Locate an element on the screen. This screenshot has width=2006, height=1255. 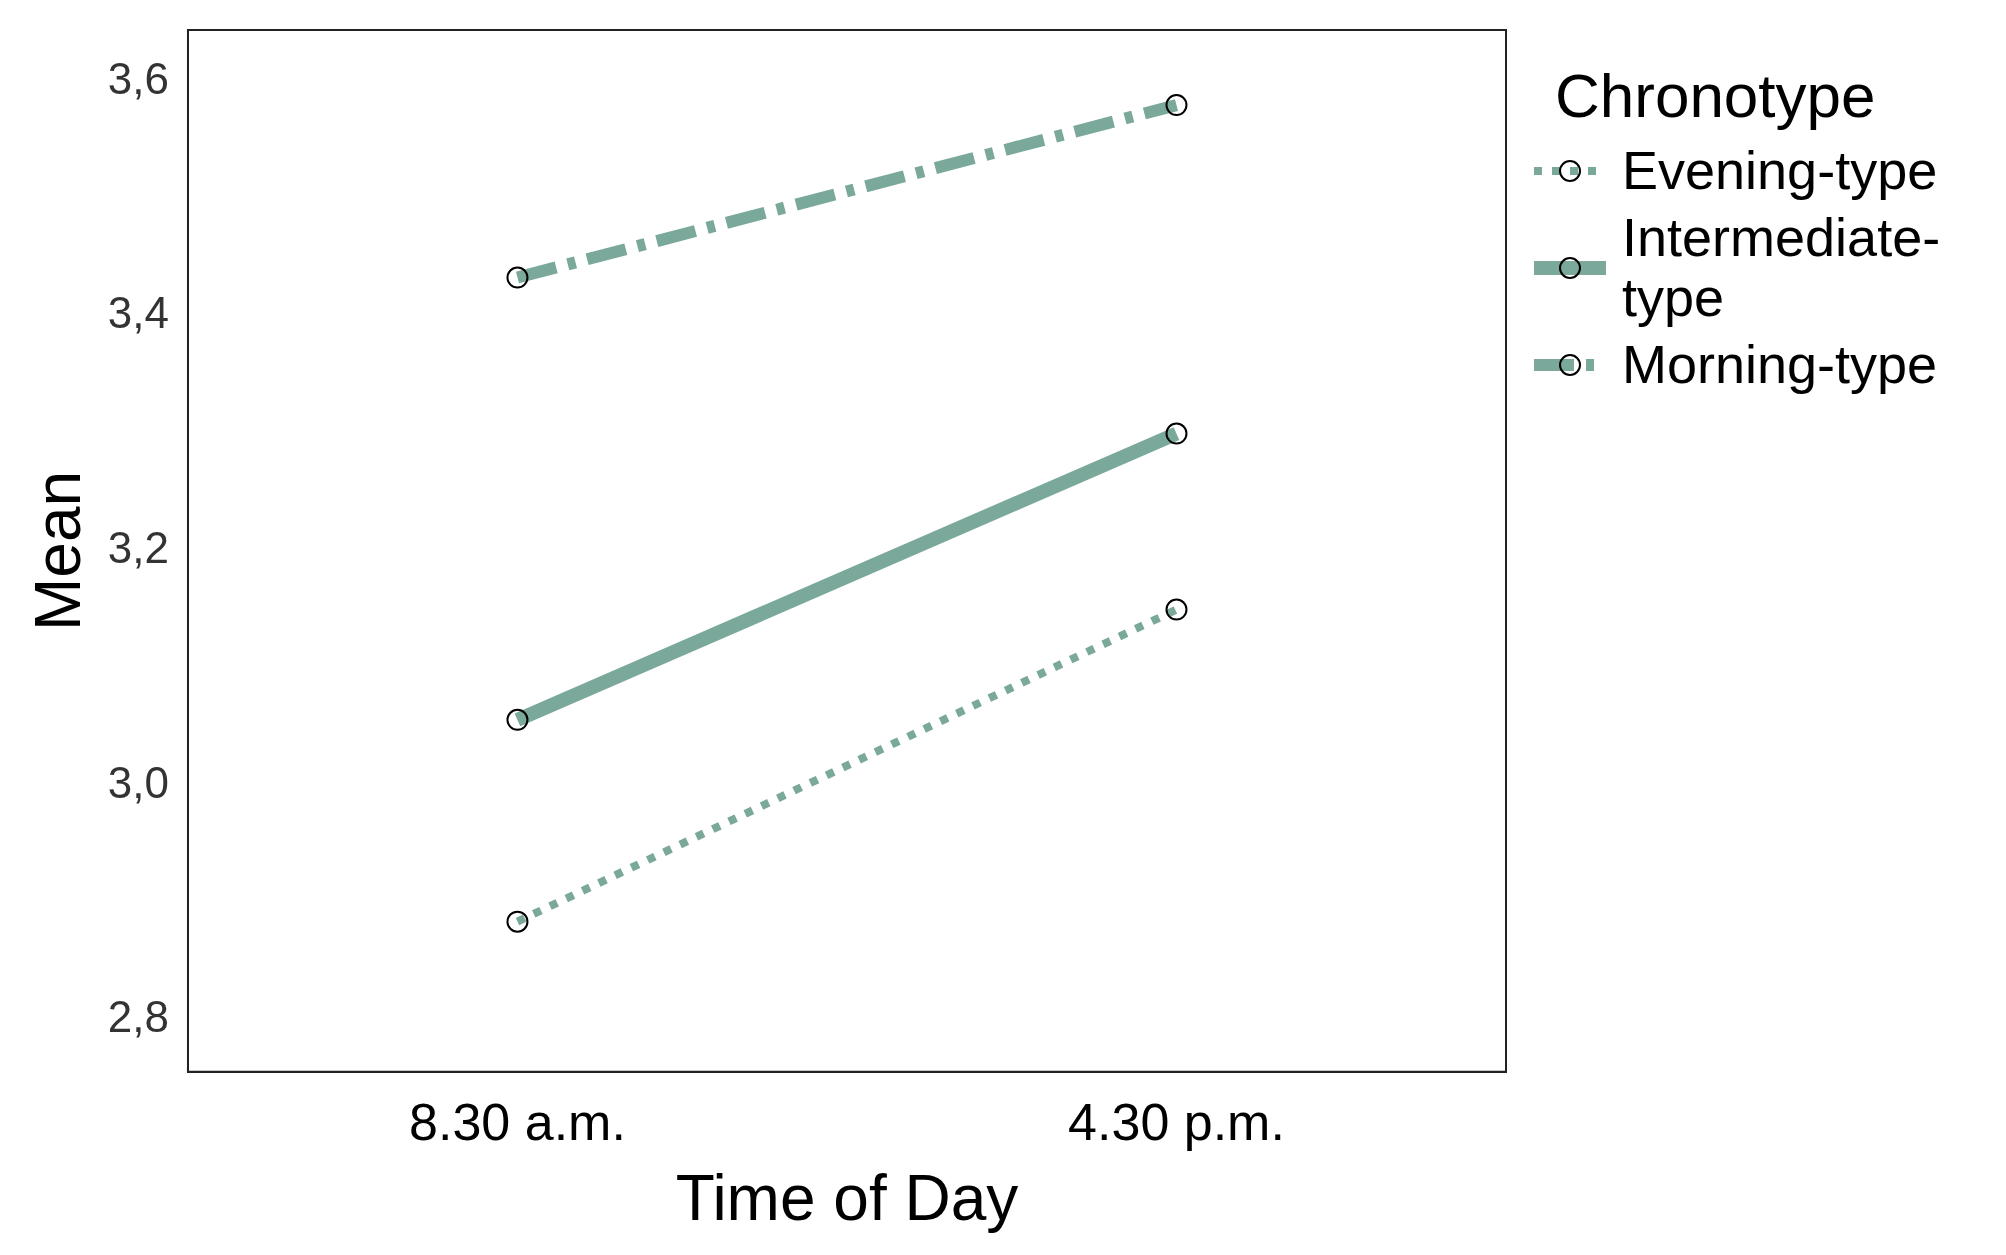
x-tick-label: 4.30 p.m. is located at coordinates (1176, 1122).